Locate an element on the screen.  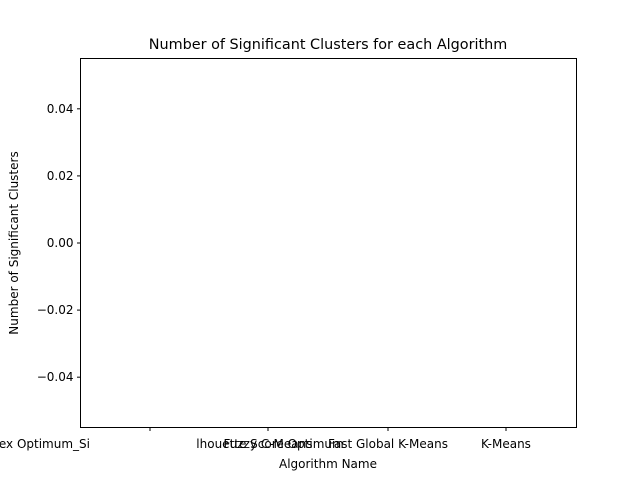
y-tick-label: 0.02 is located at coordinates (60, 176).